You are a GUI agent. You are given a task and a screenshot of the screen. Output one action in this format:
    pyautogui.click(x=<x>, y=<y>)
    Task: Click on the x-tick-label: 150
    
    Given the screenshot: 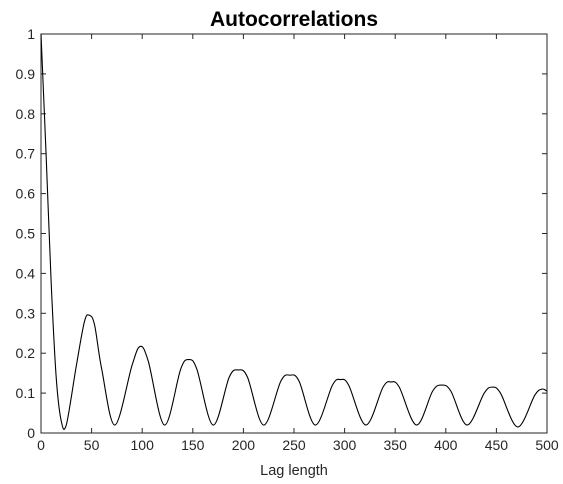 What is the action you would take?
    pyautogui.click(x=193, y=445)
    